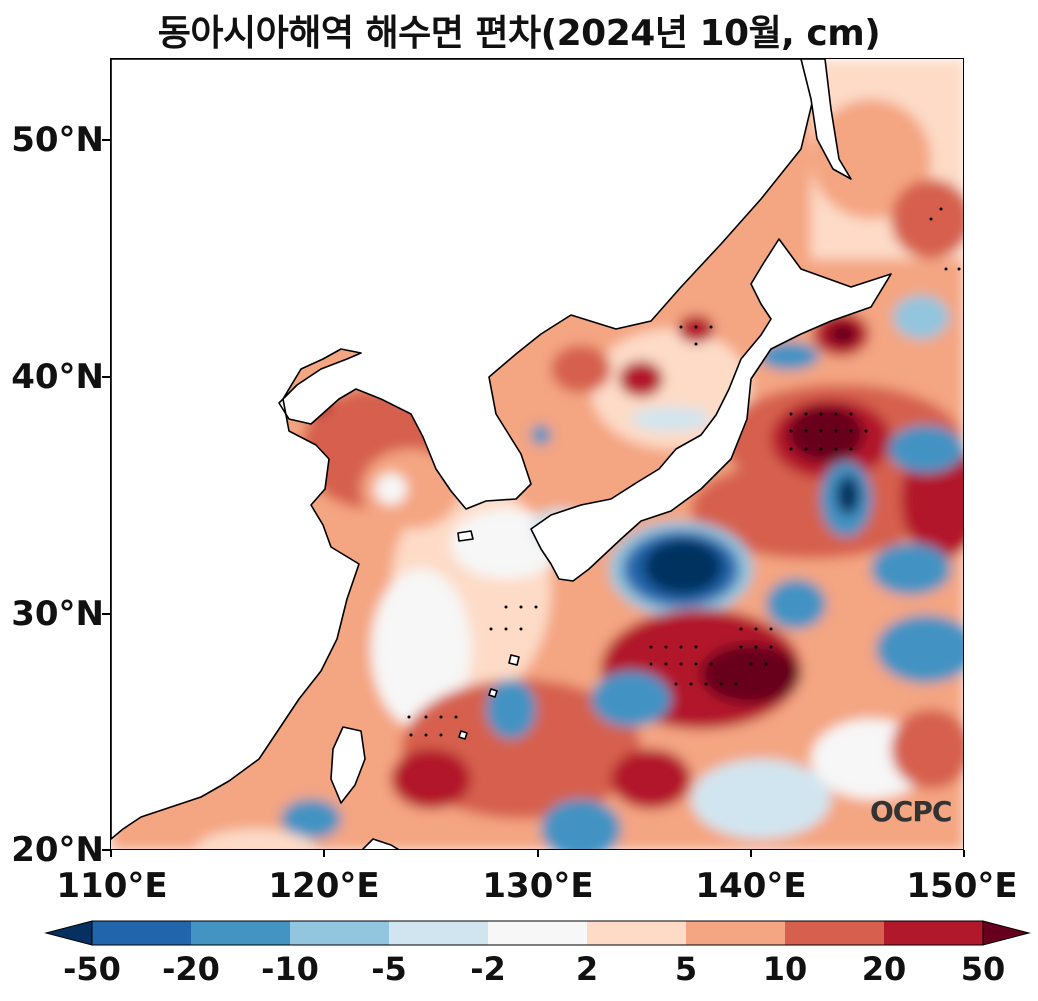 This screenshot has height=1001, width=1038. Describe the element at coordinates (911, 811) in the screenshot. I see `ocpc-watermark-logo: OCPC` at that location.